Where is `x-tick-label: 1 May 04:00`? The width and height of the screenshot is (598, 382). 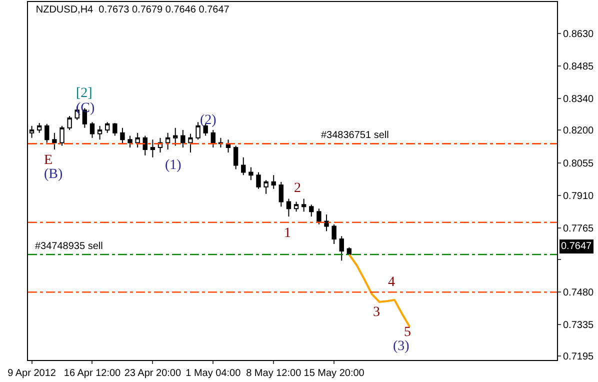
x-tick-label: 1 May 04:00 is located at coordinates (214, 373).